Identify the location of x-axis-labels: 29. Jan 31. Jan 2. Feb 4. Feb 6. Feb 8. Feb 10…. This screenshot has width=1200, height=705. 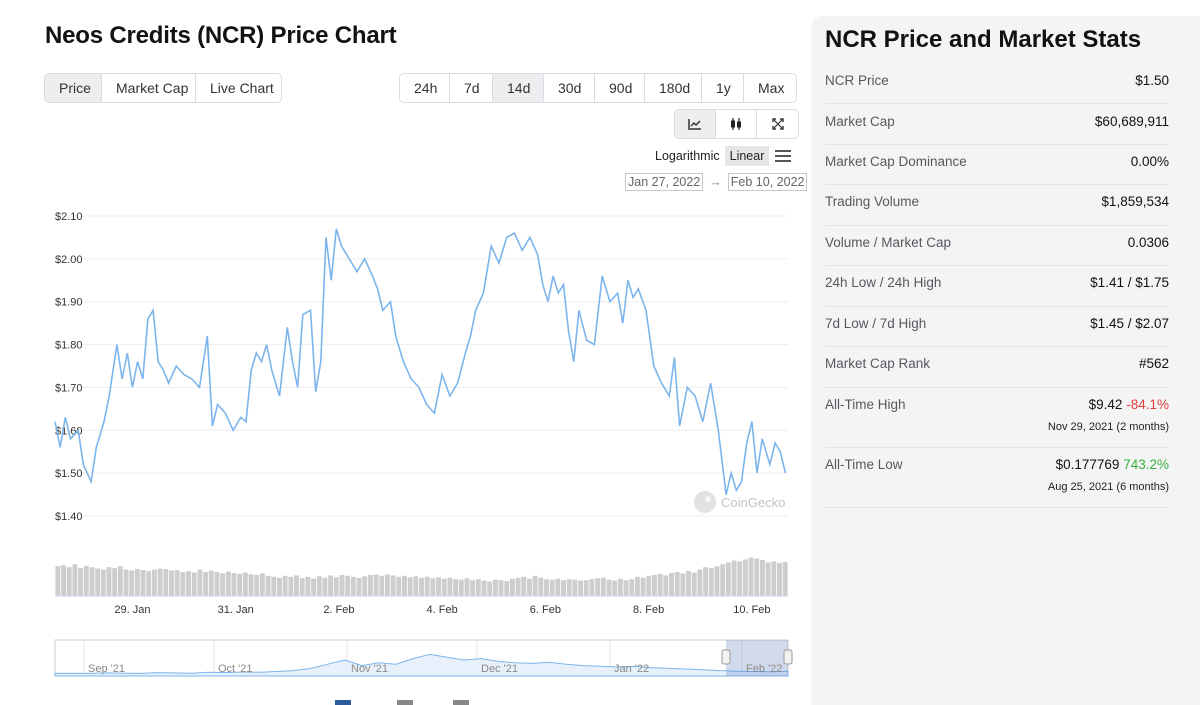
(442, 610).